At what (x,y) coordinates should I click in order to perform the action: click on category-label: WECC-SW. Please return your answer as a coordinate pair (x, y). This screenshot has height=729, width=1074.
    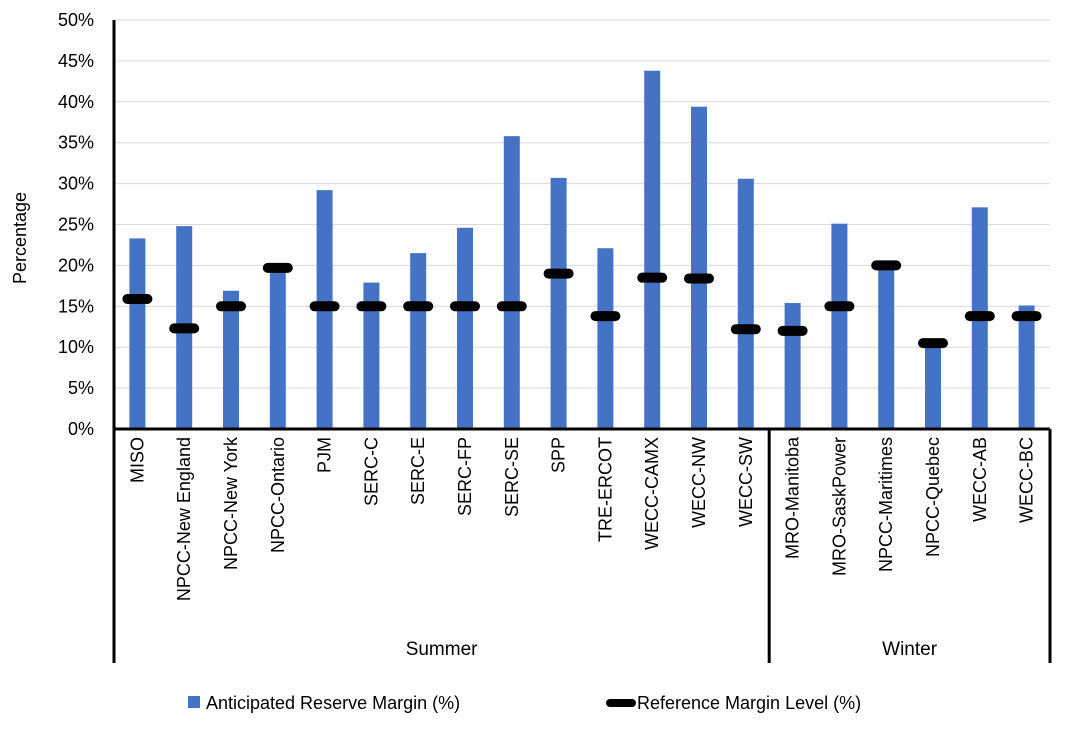
    Looking at the image, I should click on (746, 482).